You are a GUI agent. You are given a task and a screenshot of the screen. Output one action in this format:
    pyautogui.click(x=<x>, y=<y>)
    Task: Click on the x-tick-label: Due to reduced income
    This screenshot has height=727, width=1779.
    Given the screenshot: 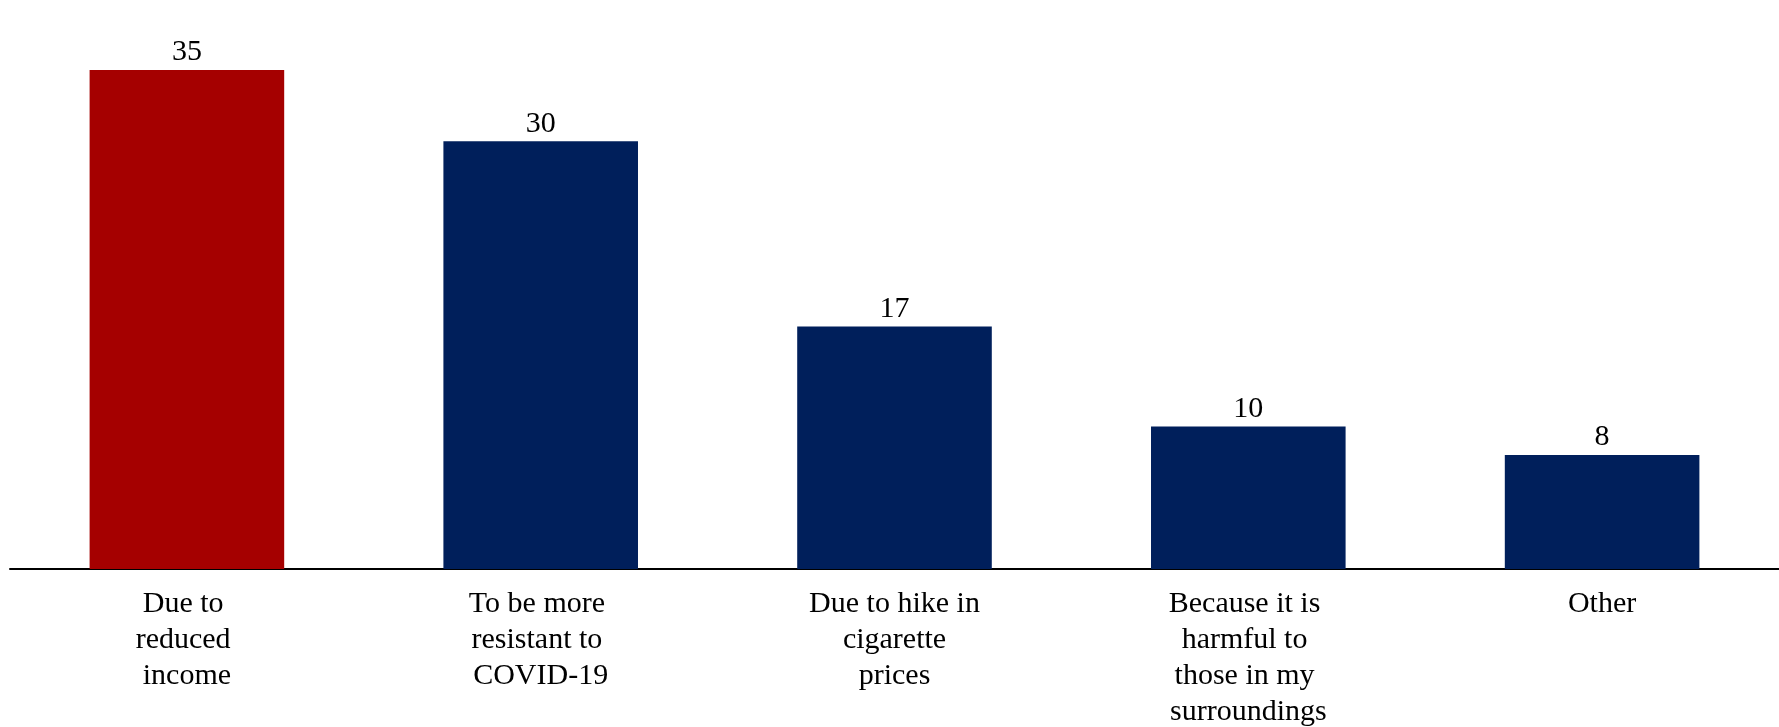 What is the action you would take?
    pyautogui.click(x=187, y=637)
    